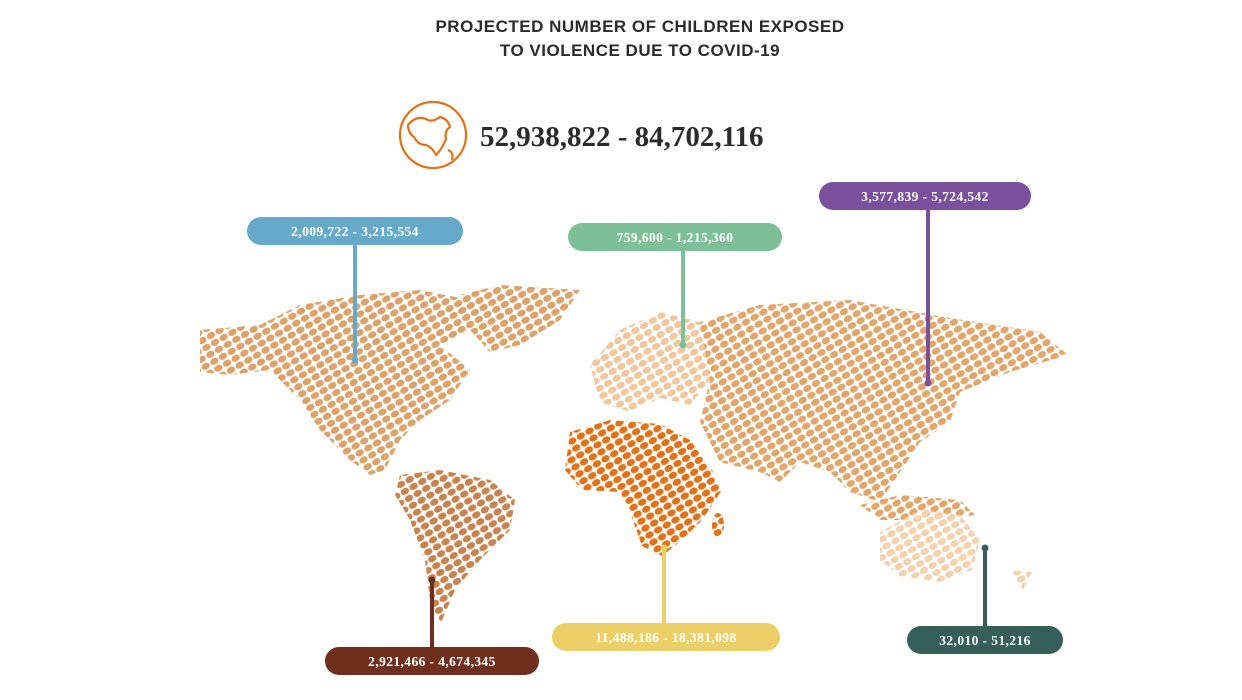 This screenshot has width=1242, height=700. I want to click on region-label: 759,600 - 1,215,360, so click(675, 237).